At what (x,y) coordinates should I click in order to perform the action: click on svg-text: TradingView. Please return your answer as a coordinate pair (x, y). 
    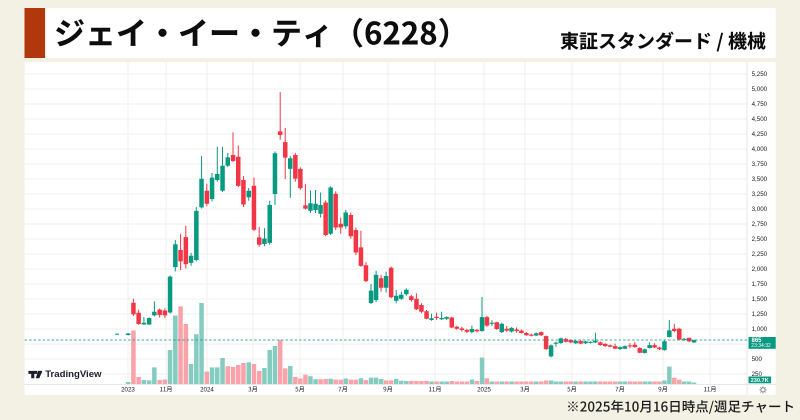
    Looking at the image, I should click on (73, 374).